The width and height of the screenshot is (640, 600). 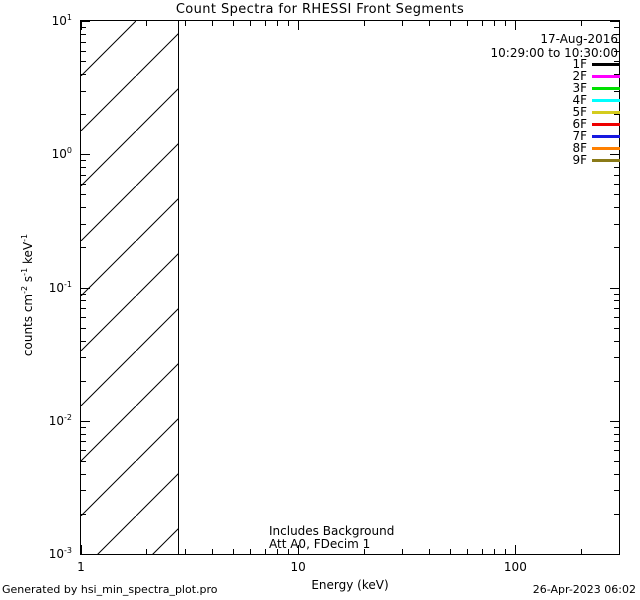 What do you see at coordinates (554, 53) in the screenshot?
I see `observation-time-range: 10:29:00 to 10:30:00` at bounding box center [554, 53].